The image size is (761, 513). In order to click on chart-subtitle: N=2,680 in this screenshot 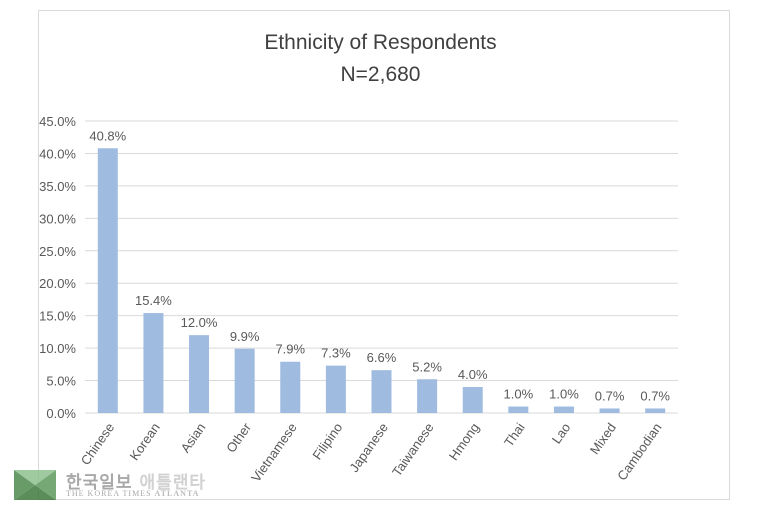, I will do `click(380, 74)`.